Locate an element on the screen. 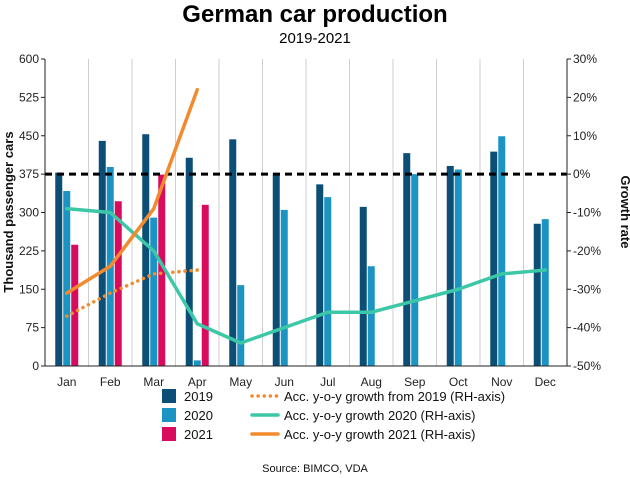  right-tick-label: 30% is located at coordinates (585, 59).